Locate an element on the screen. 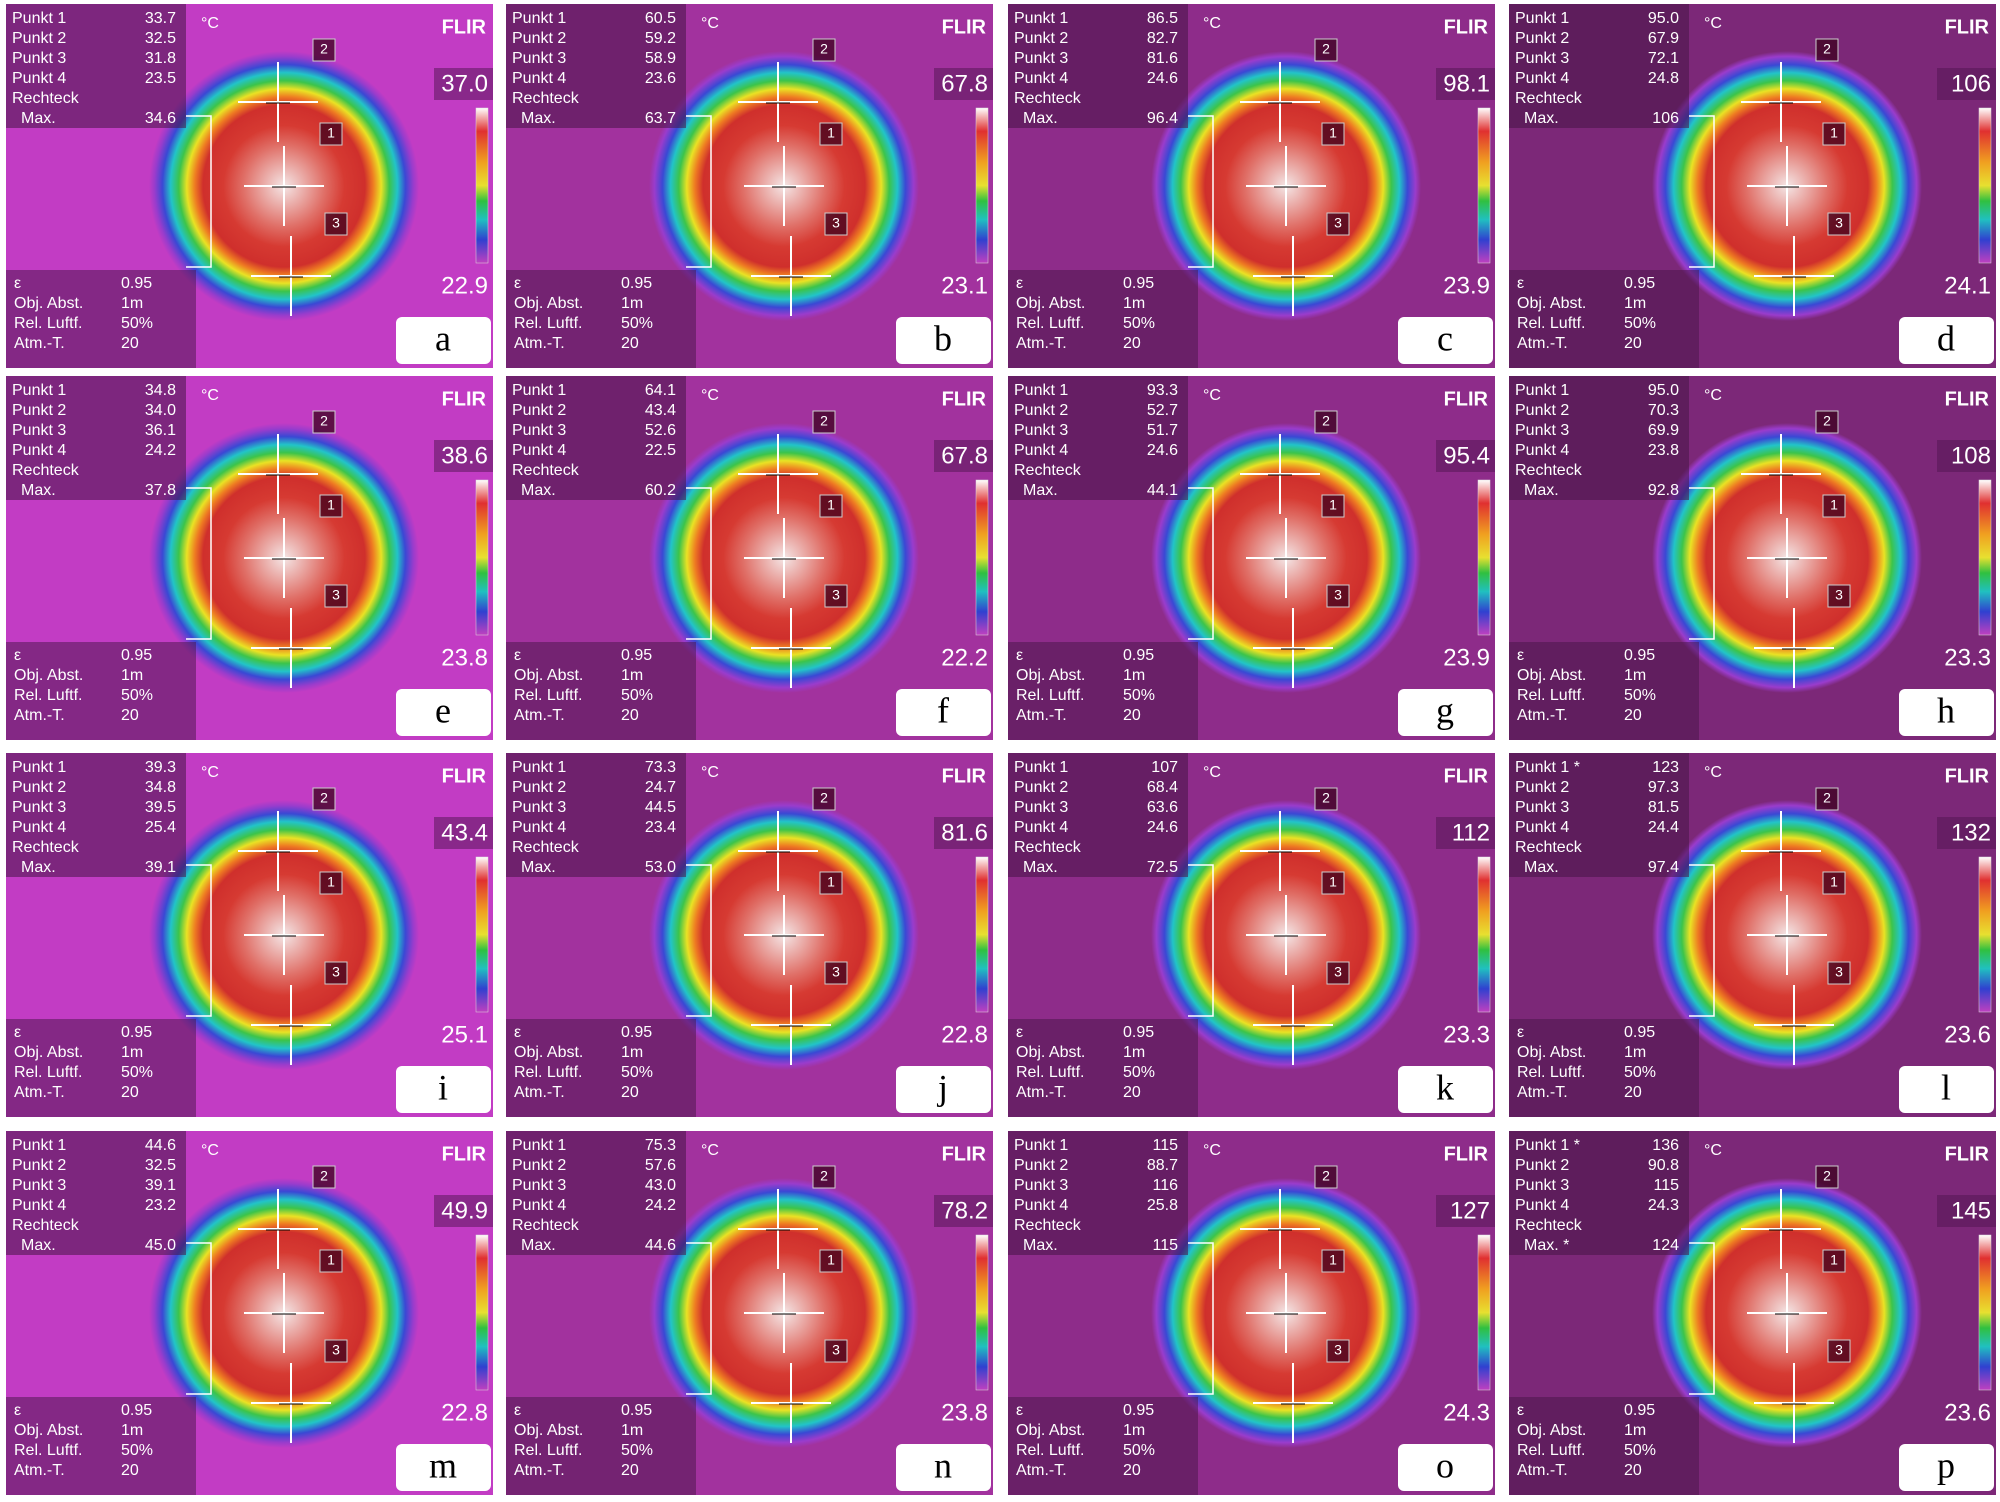 The height and width of the screenshot is (1502, 2000). panel-letter: c is located at coordinates (1445, 338).